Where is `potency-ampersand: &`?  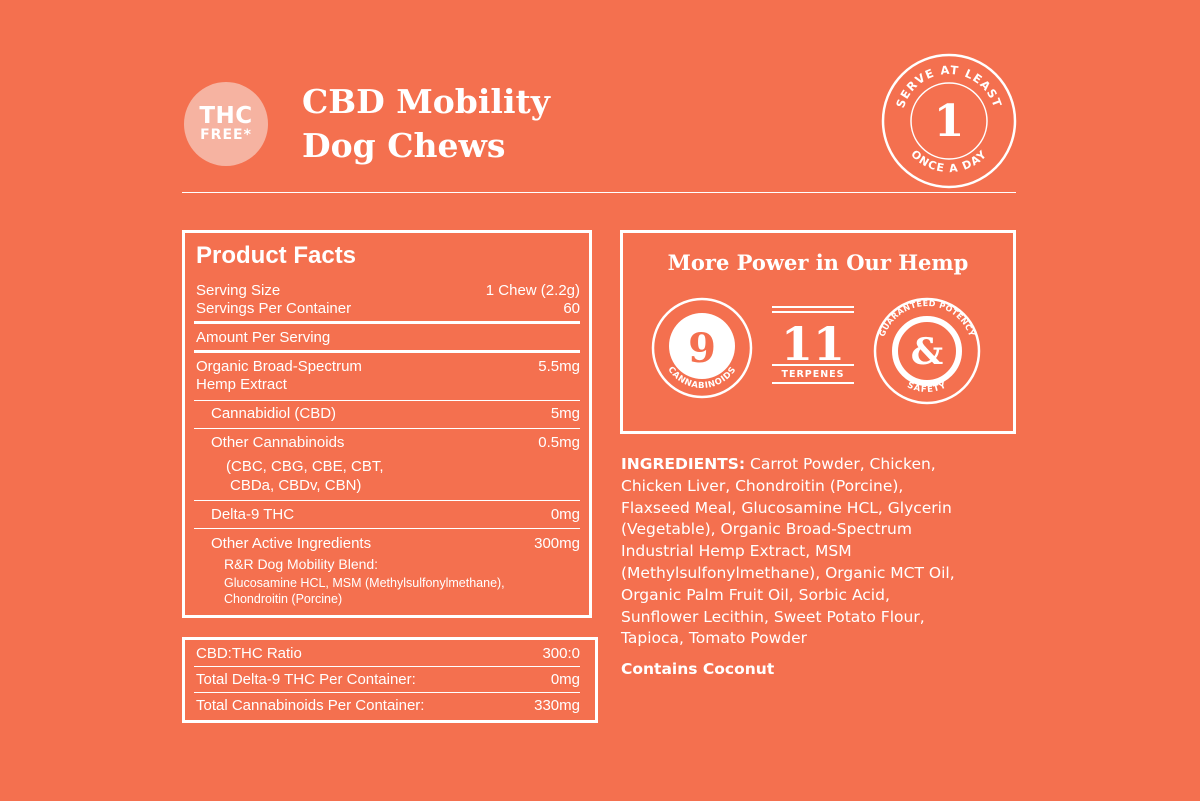
potency-ampersand: & is located at coordinates (927, 352).